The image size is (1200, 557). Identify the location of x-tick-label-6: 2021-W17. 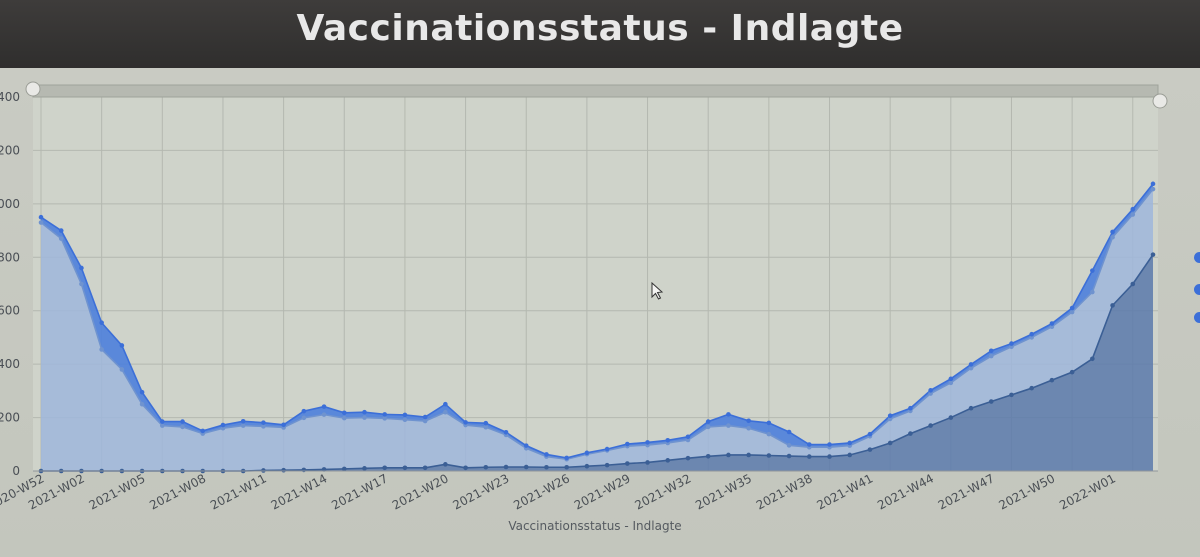
(359, 491).